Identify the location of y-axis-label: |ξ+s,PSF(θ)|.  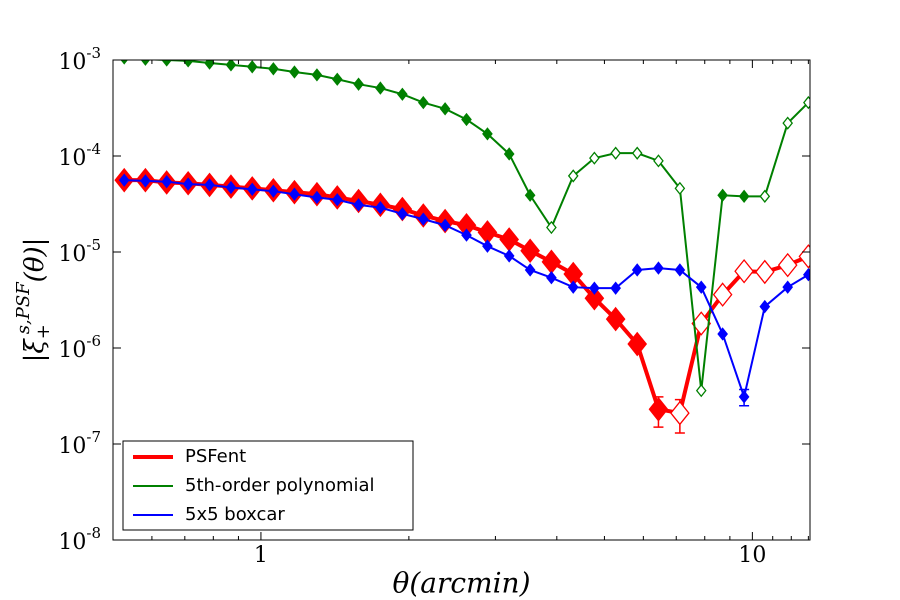
(33, 300).